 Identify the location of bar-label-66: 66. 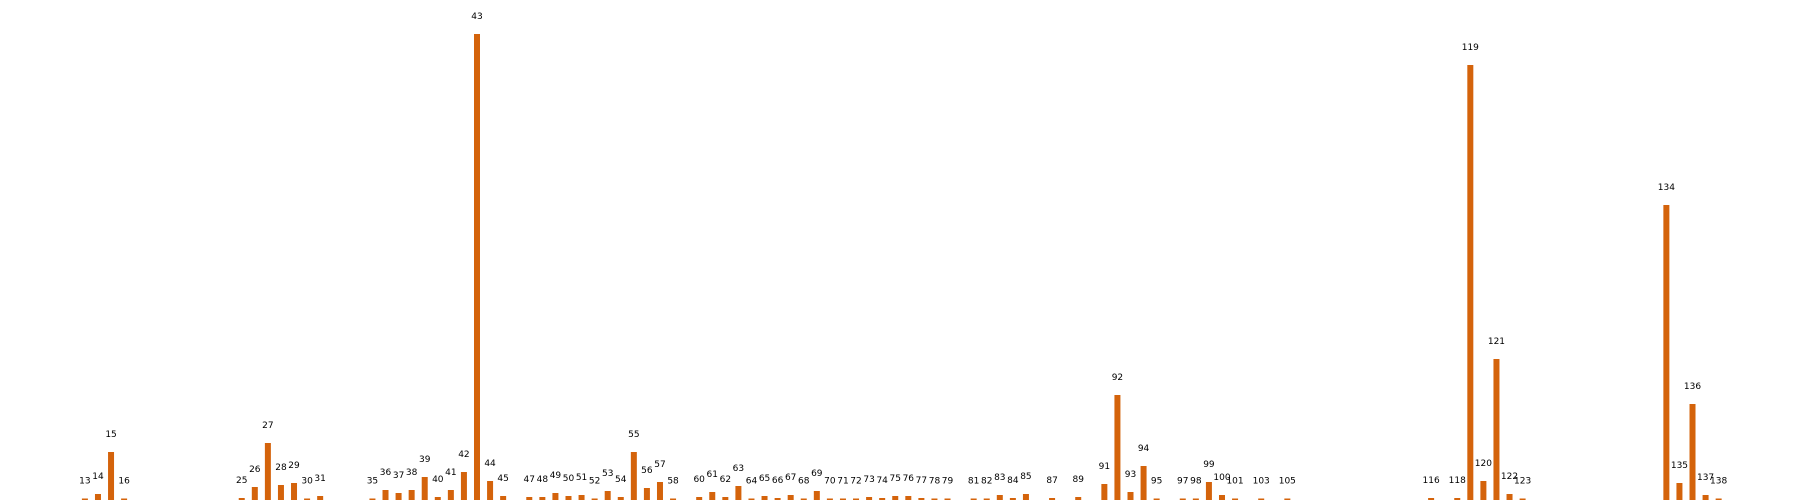
(778, 481).